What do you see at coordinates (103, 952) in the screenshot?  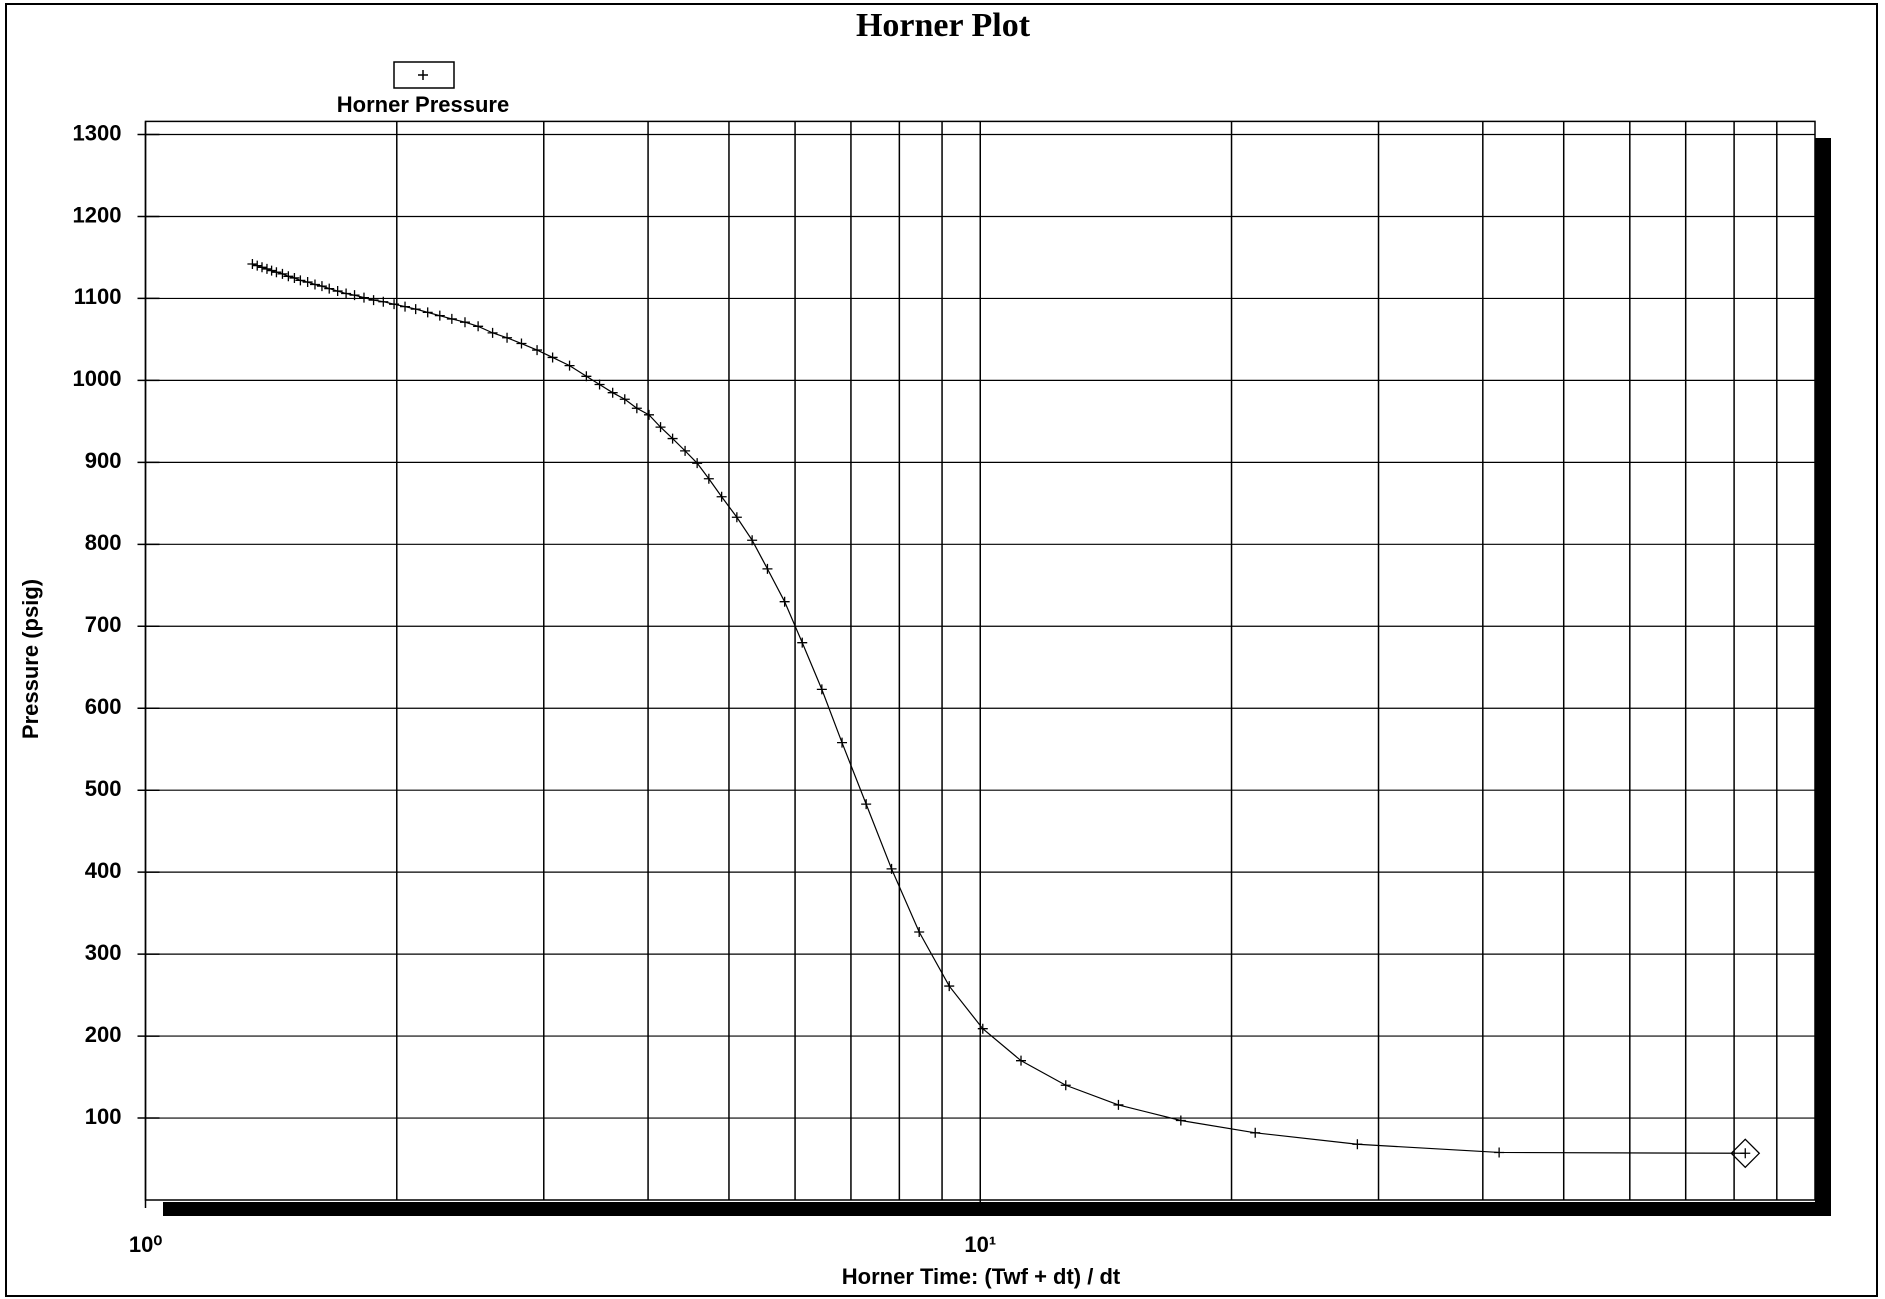 I see `y-tick-label: 300` at bounding box center [103, 952].